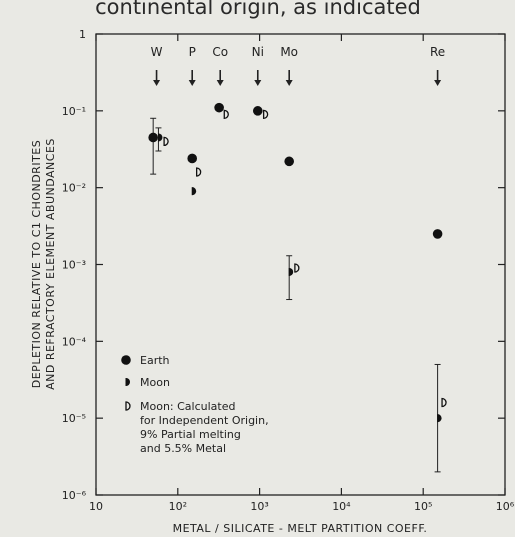  I want to click on x-tick-label: 10², so click(178, 506).